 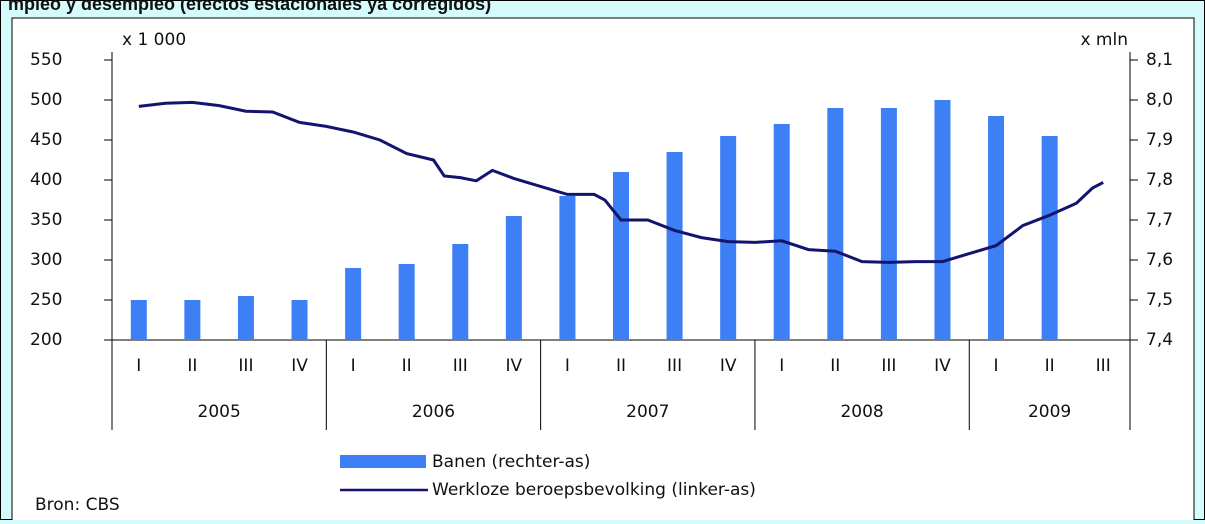 What do you see at coordinates (1159, 340) in the screenshot?
I see `y2-tick-label: 7,4` at bounding box center [1159, 340].